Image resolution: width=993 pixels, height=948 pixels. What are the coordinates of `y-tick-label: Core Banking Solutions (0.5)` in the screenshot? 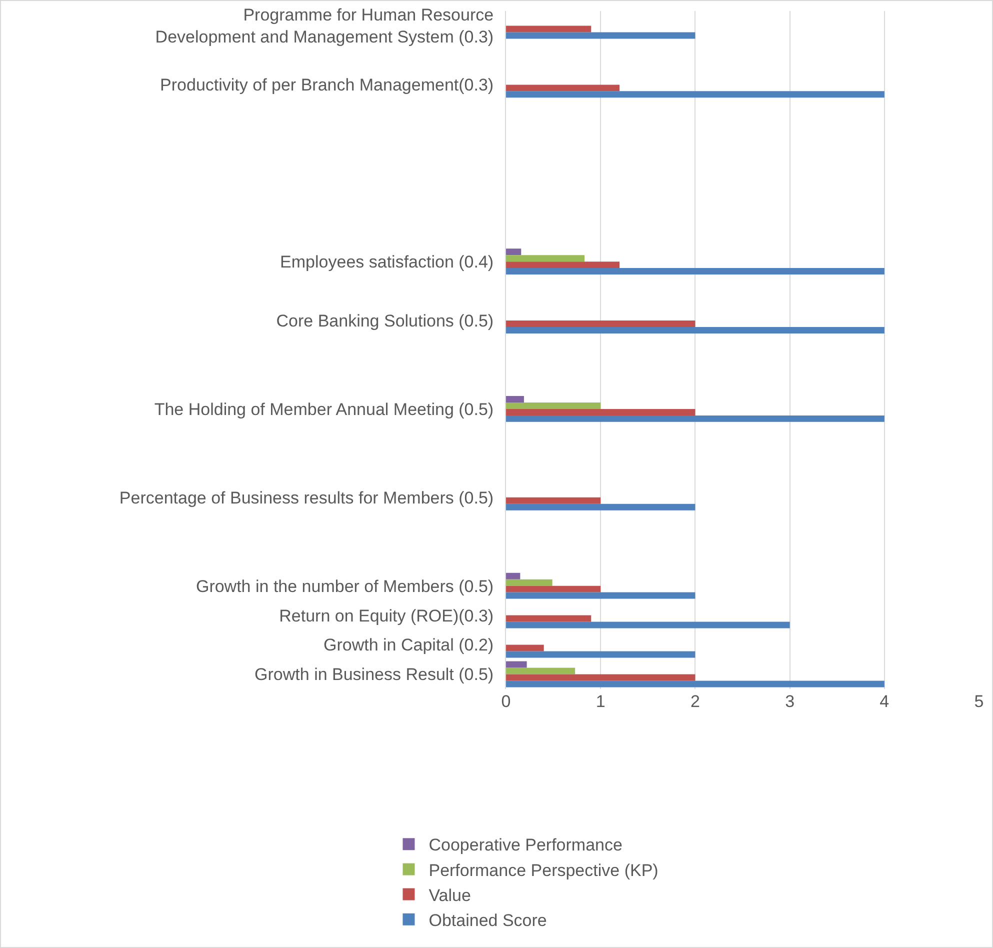 It's located at (385, 320).